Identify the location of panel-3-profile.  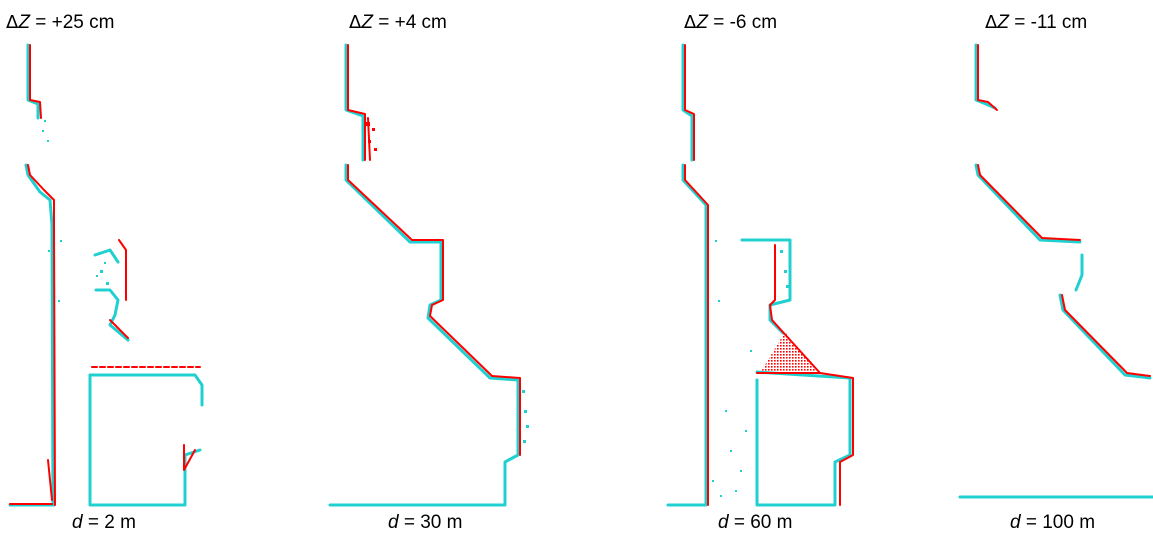
(760, 275).